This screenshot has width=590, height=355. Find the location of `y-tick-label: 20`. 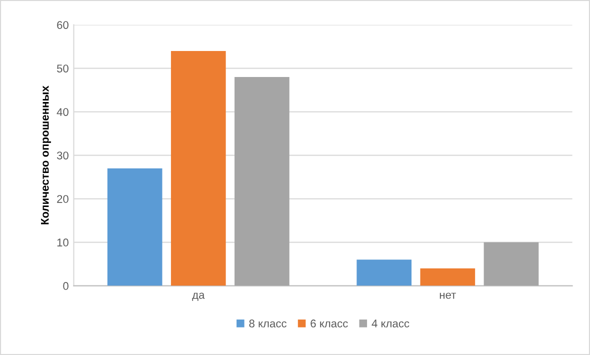

y-tick-label: 20 is located at coordinates (62, 199).